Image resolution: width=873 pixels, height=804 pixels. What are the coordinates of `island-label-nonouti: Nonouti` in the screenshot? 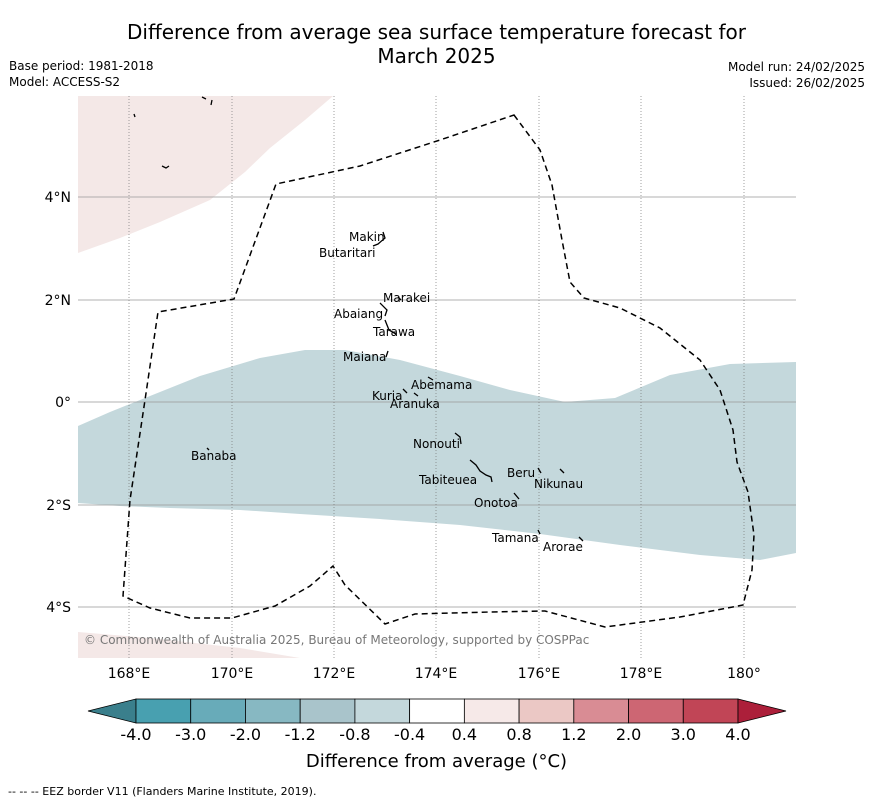 It's located at (436, 444).